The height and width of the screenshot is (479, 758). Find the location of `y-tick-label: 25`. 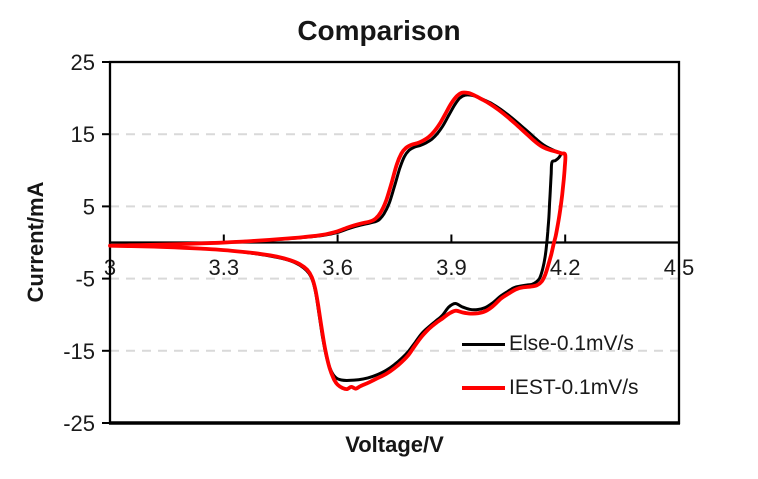

y-tick-label: 25 is located at coordinates (83, 62).